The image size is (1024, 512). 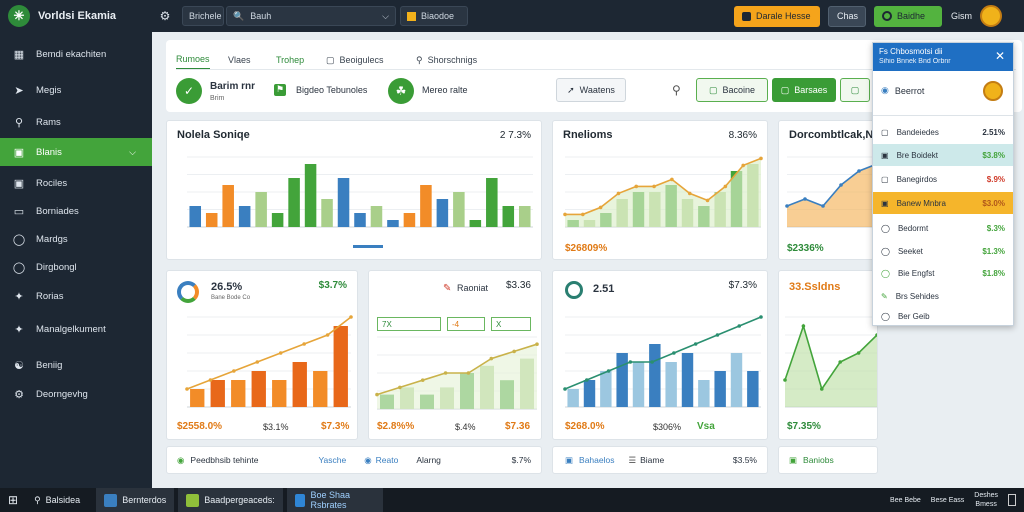 What do you see at coordinates (230, 500) in the screenshot?
I see `taskbar-app-2: Baadpergeaceds:` at bounding box center [230, 500].